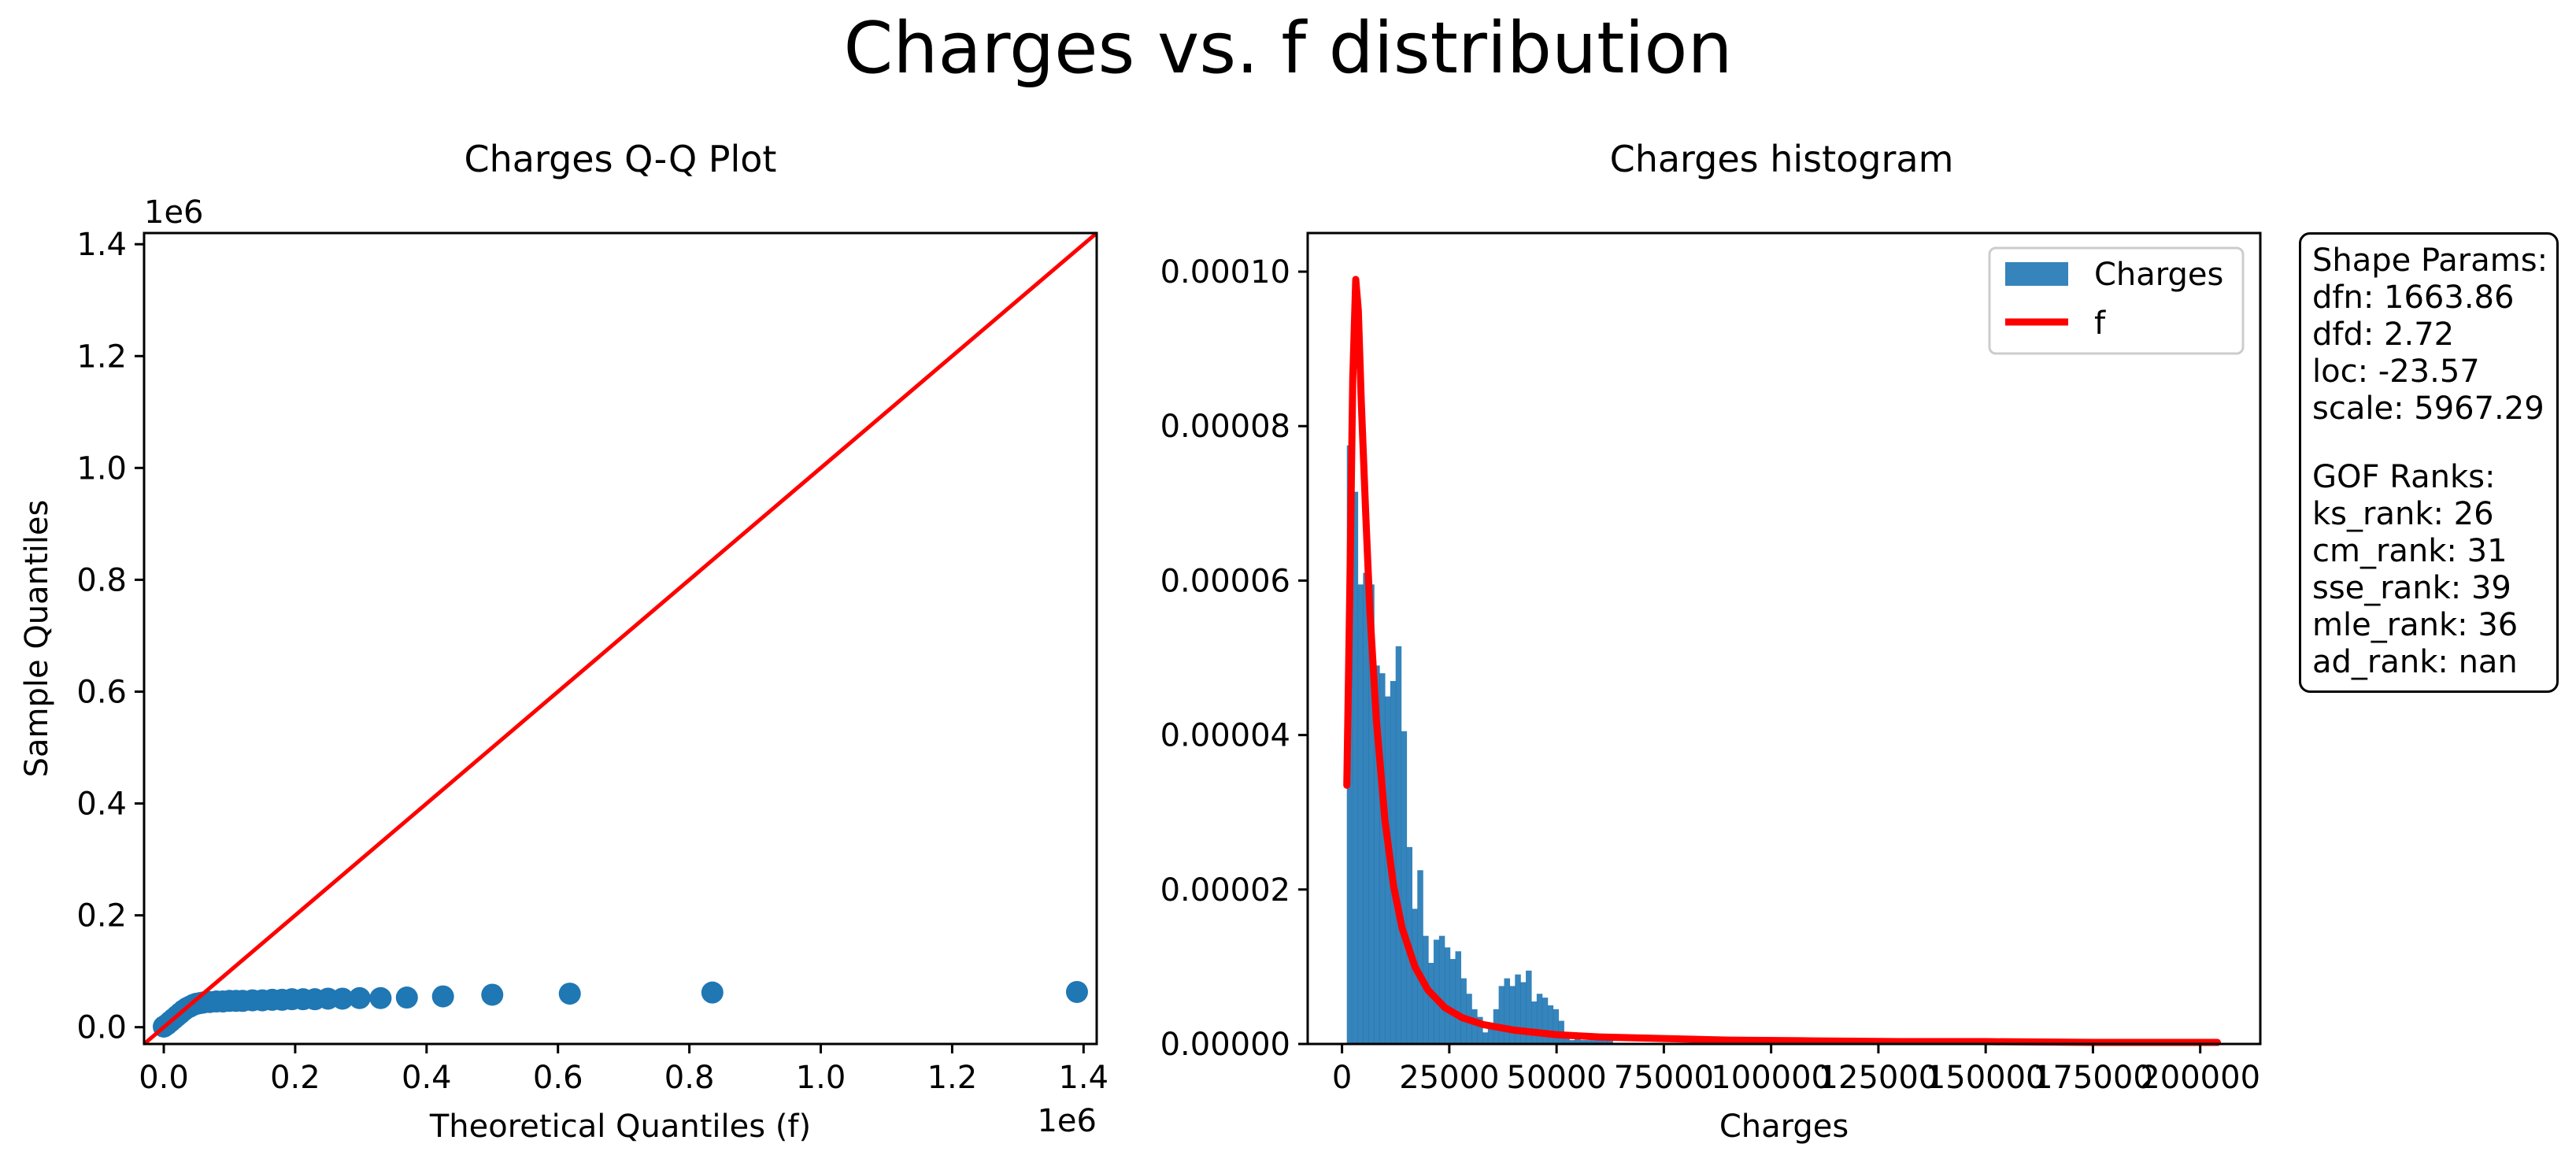 The height and width of the screenshot is (1166, 2576). Describe the element at coordinates (1288, 48) in the screenshot. I see `figure-title: Charges vs. f distribution` at that location.